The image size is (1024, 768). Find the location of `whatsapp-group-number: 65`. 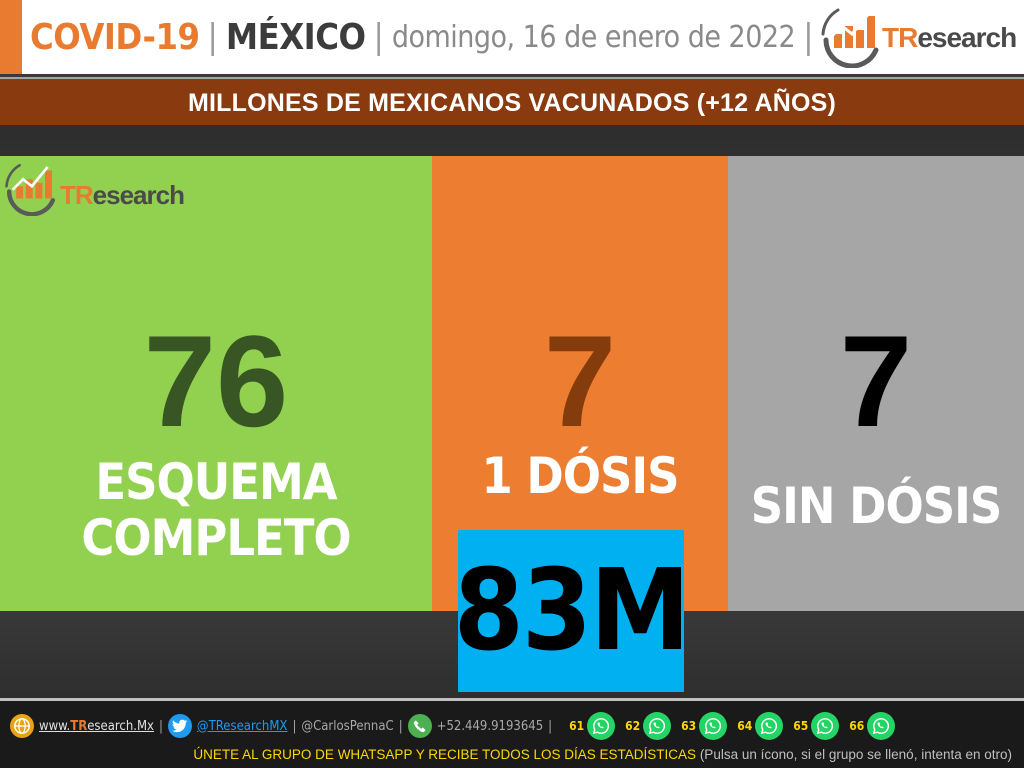

whatsapp-group-number: 65 is located at coordinates (801, 726).